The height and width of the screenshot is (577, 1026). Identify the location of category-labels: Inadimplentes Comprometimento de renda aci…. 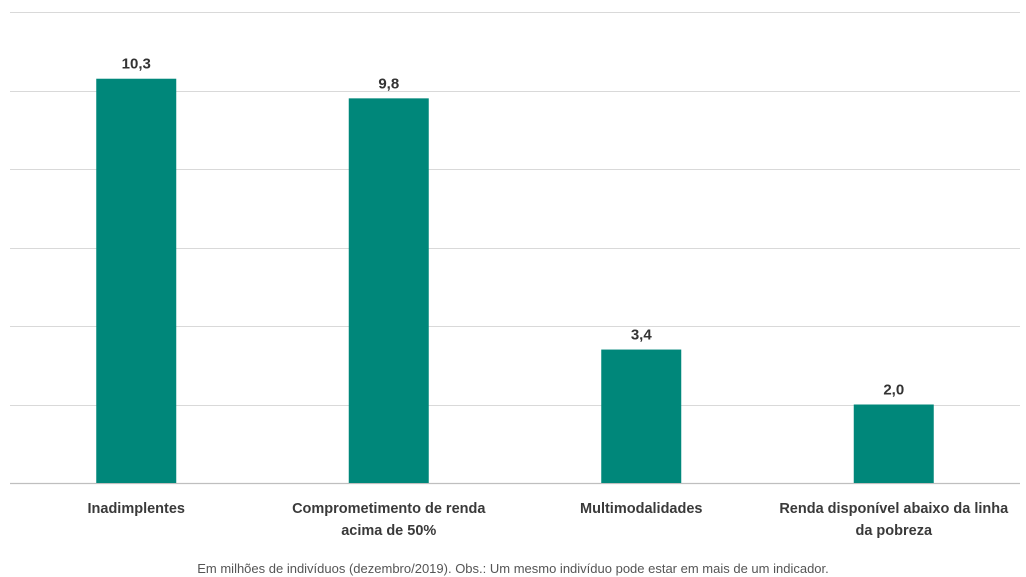
(549, 520).